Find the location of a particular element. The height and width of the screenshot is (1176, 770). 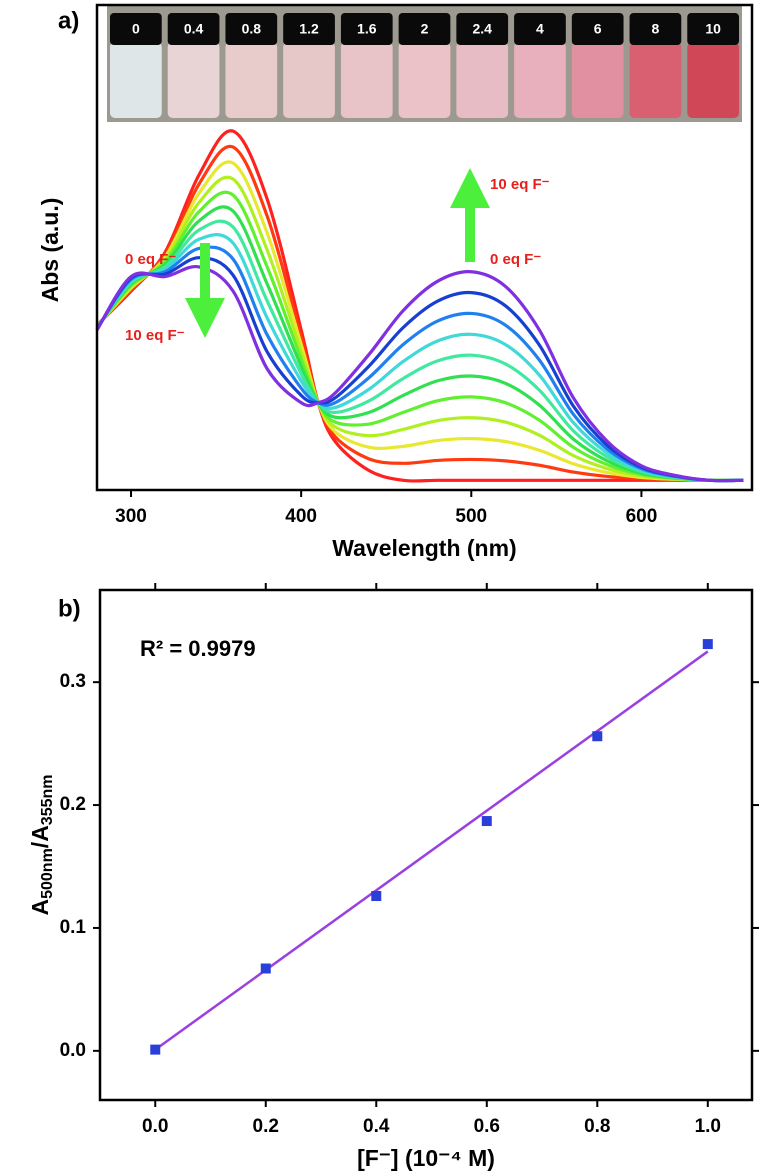

vial-label: 1.2 is located at coordinates (309, 29).